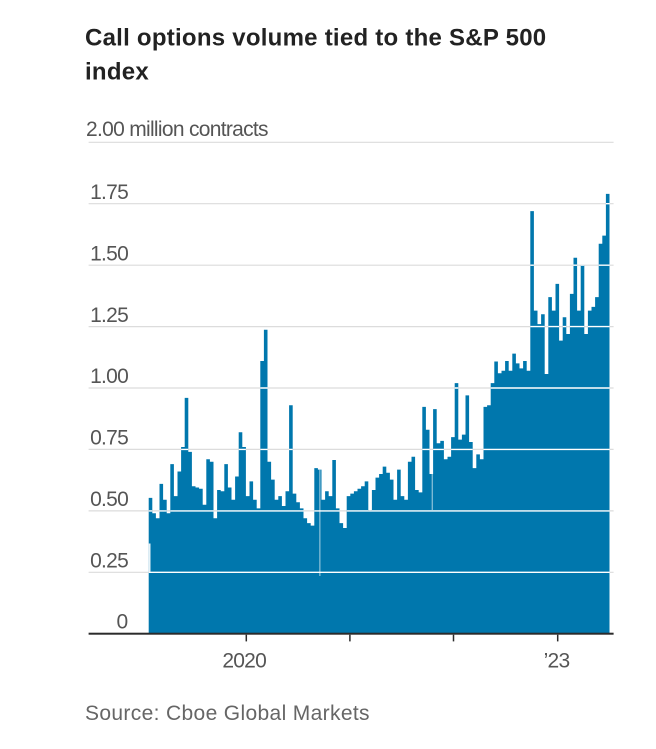  I want to click on svg-text: 1.75, so click(109, 192).